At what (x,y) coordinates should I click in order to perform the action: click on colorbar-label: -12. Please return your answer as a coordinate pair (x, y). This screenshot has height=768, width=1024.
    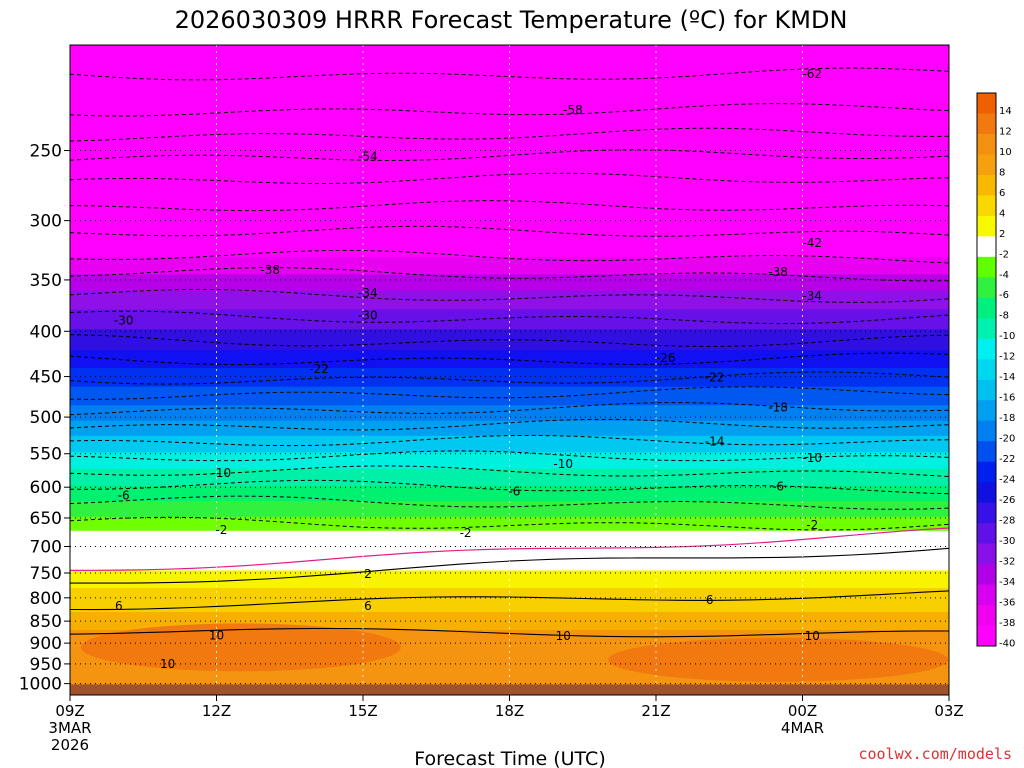
    Looking at the image, I should click on (1007, 357).